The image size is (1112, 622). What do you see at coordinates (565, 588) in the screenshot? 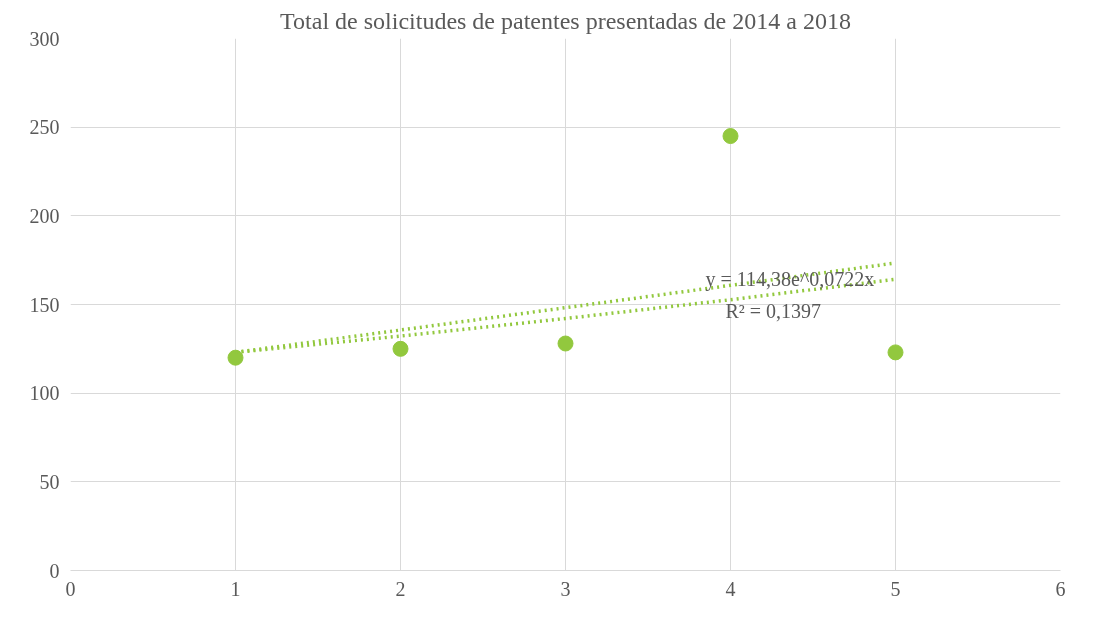
I see `x-tick-label: 3` at bounding box center [565, 588].